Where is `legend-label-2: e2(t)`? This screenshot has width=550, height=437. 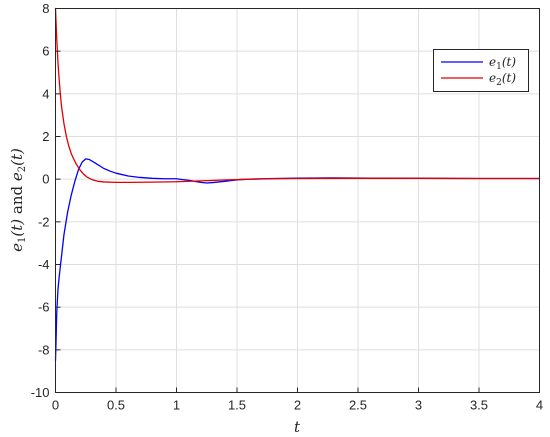
legend-label-2: e2(t) is located at coordinates (502, 79).